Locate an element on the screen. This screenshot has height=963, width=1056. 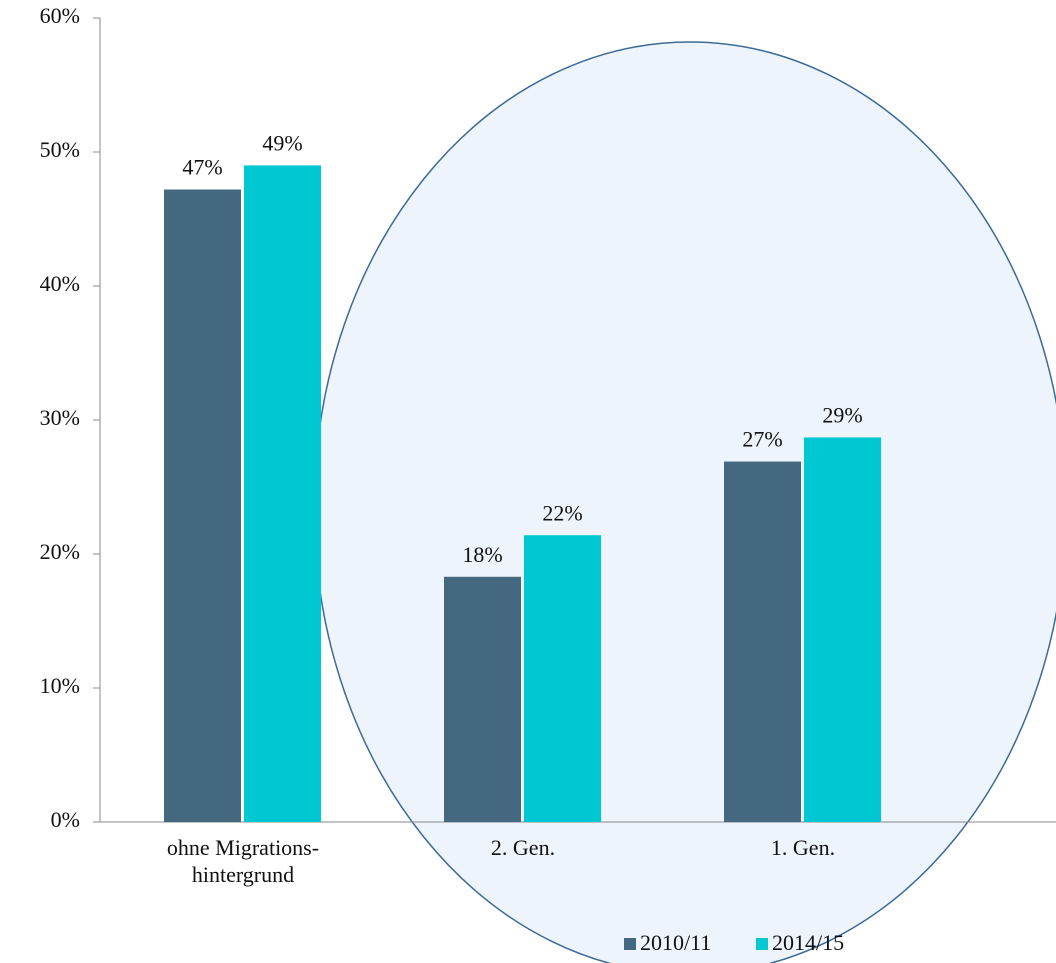
x-tick-label: 2. Gen. is located at coordinates (523, 847).